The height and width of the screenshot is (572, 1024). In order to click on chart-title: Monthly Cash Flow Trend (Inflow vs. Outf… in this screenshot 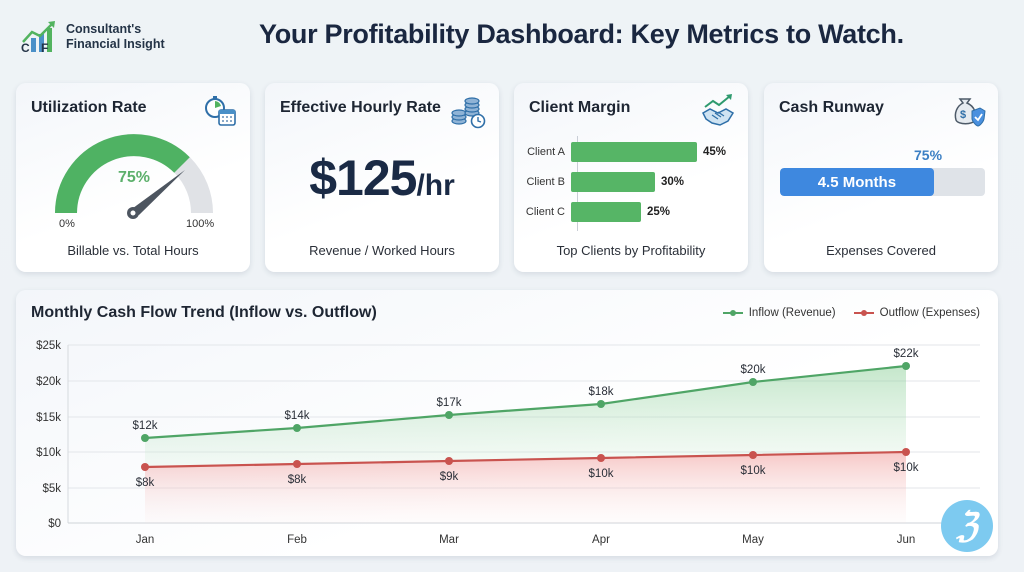, I will do `click(204, 312)`.